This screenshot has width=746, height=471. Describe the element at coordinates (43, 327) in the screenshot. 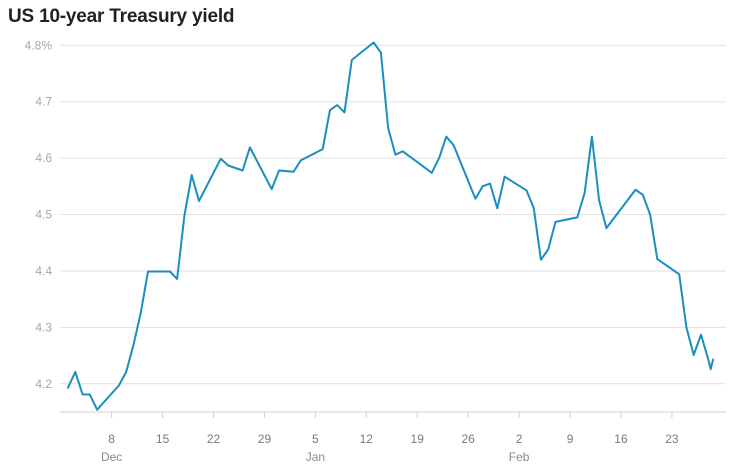

I see `y-tick-label: 4.3` at that location.